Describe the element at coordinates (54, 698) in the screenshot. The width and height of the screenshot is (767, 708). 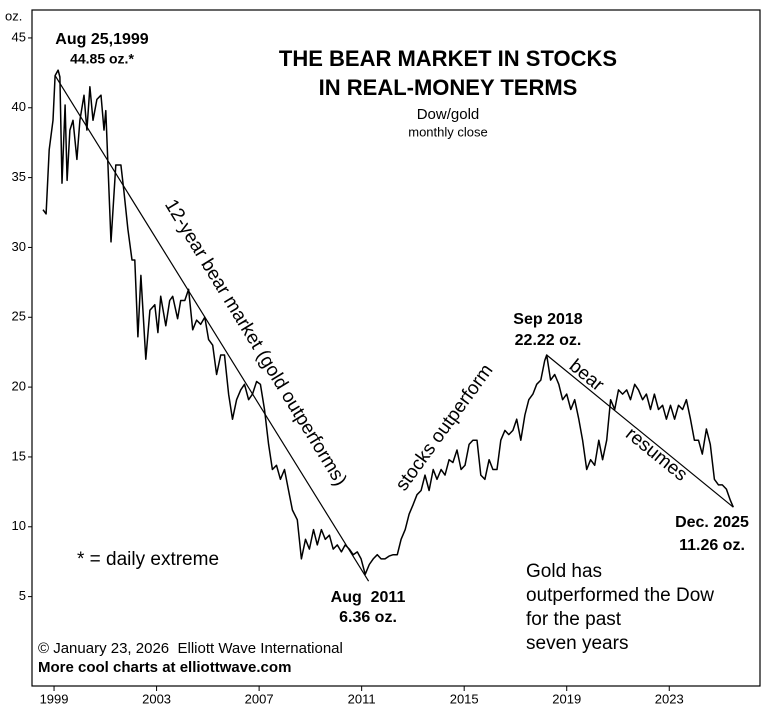
I see `x-tick-label: 1999` at that location.